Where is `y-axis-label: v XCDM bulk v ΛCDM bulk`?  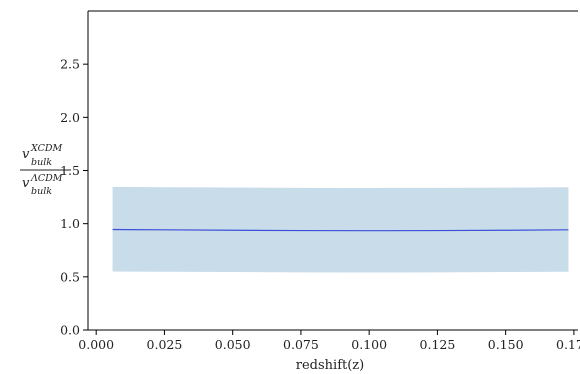
y-axis-label: v XCDM bulk v ΛCDM bulk is located at coordinates (45, 170).